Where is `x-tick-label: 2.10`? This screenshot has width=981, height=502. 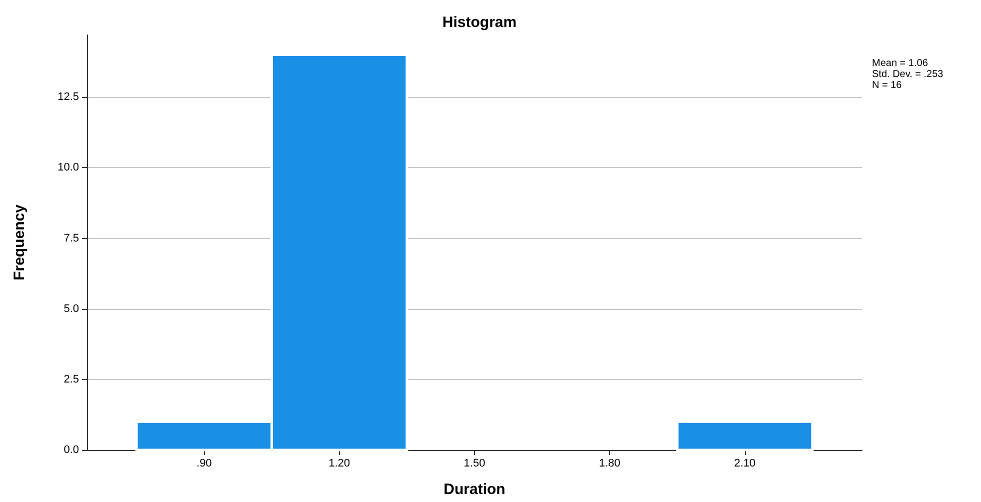 x-tick-label: 2.10 is located at coordinates (745, 464).